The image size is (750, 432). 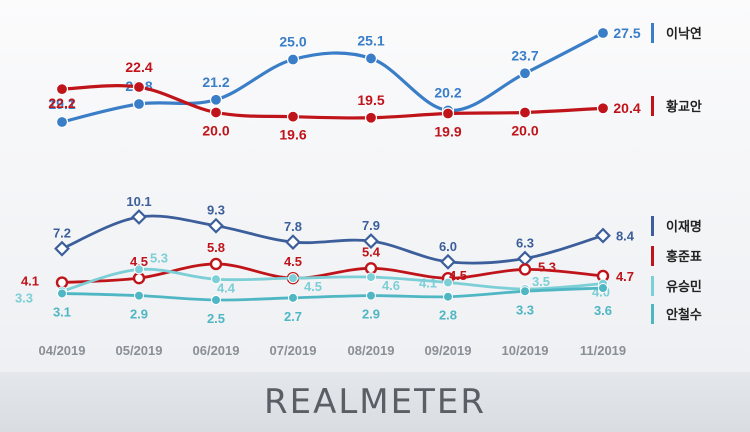 I want to click on data-label: 19.9, so click(x=447, y=132).